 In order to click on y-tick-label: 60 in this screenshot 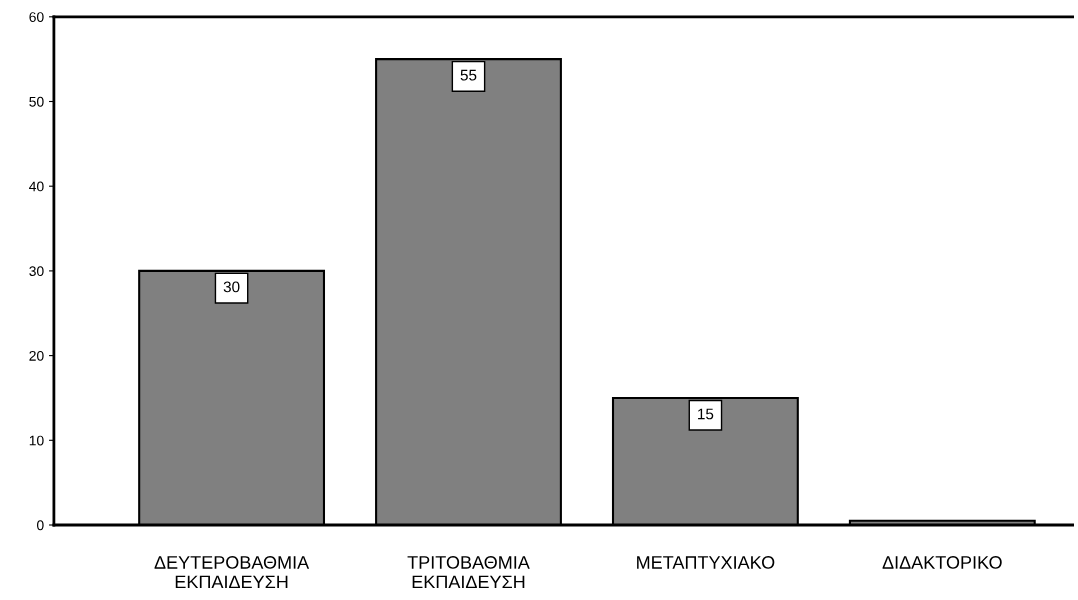, I will do `click(36, 17)`.